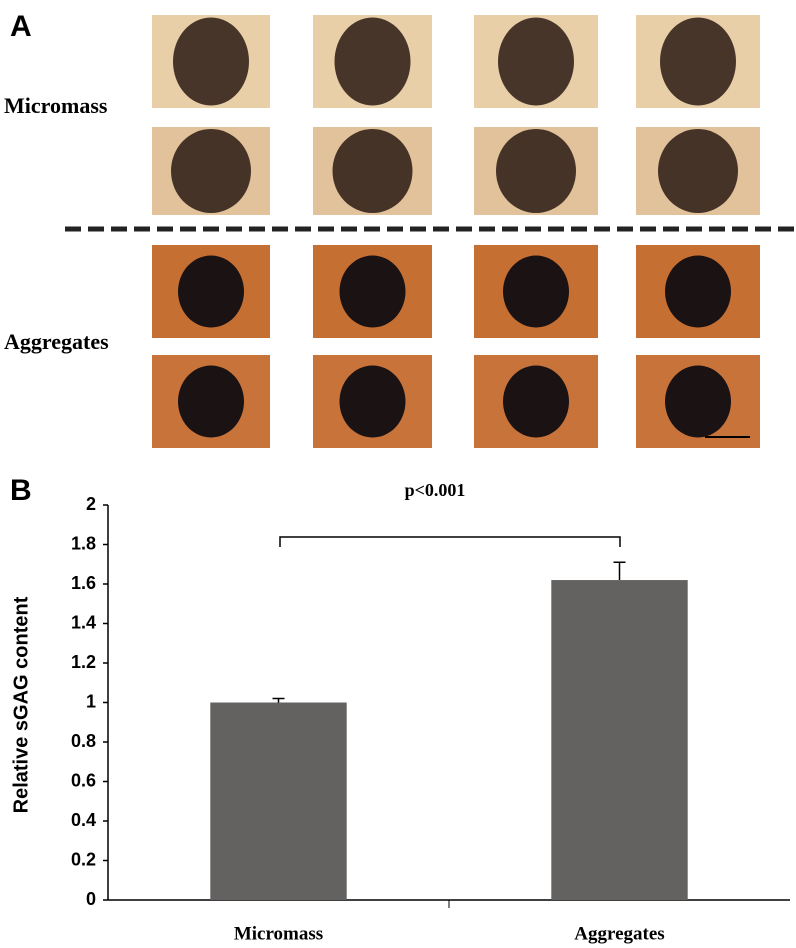 The image size is (796, 948). I want to click on y-tick-label: 0.2, so click(83, 859).